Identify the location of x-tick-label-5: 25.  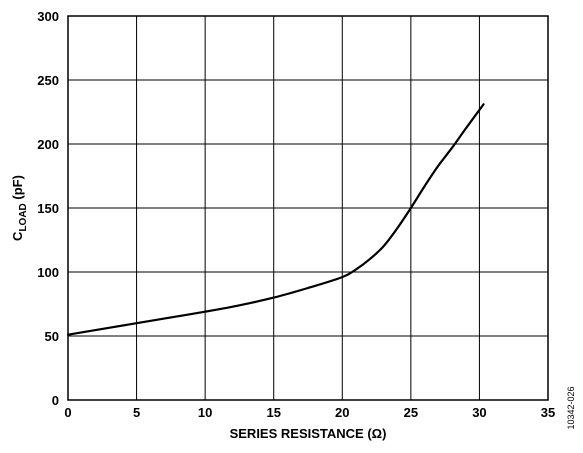
(411, 412).